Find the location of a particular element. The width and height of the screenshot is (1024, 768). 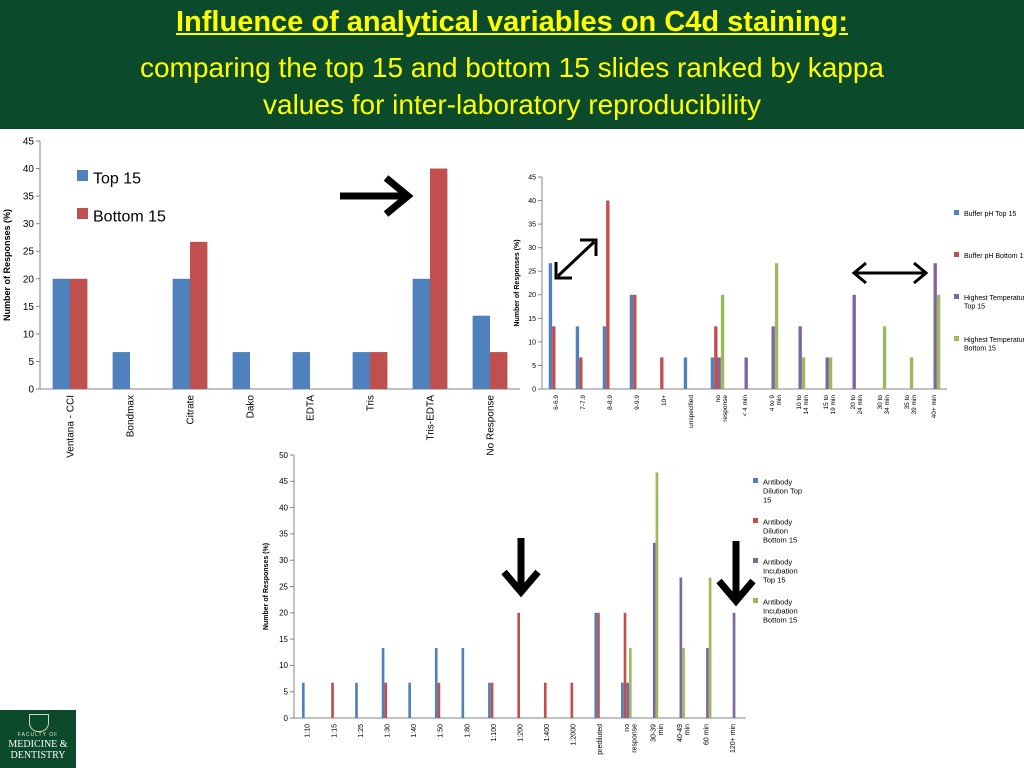

antibody-x-tick-label: 60 min is located at coordinates (707, 734).